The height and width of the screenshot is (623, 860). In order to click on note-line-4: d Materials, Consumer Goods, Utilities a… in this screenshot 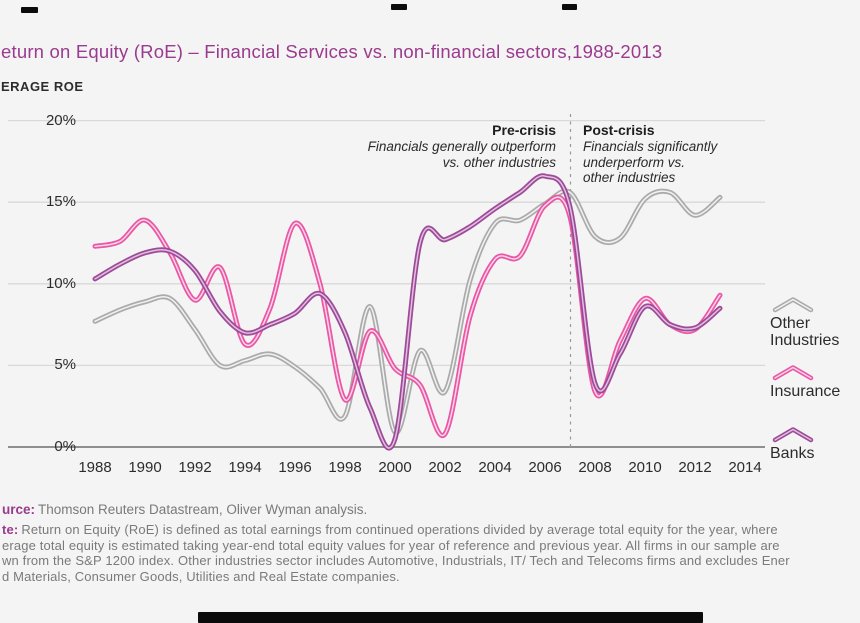, I will do `click(201, 576)`.